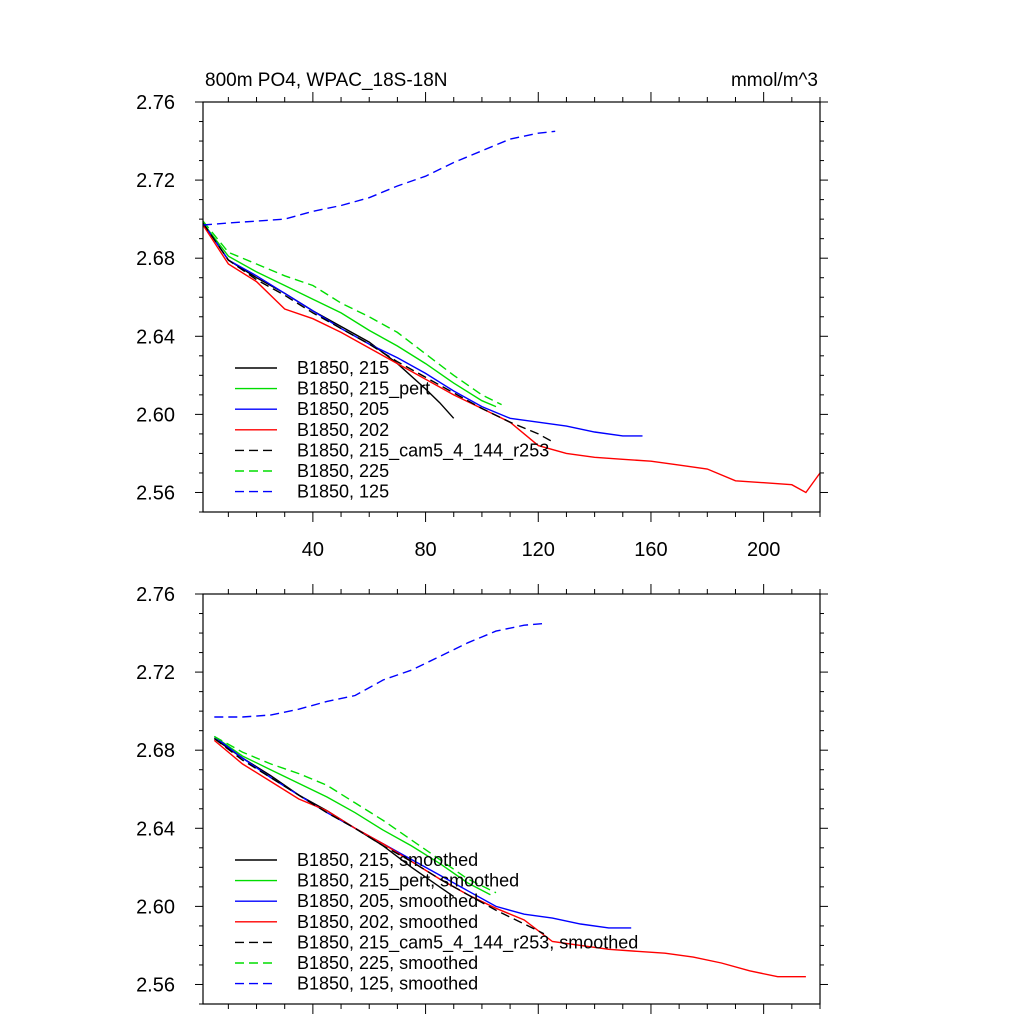  Describe the element at coordinates (326, 80) in the screenshot. I see `chart-title: 800m PO4, WPAC_18S-18N` at that location.